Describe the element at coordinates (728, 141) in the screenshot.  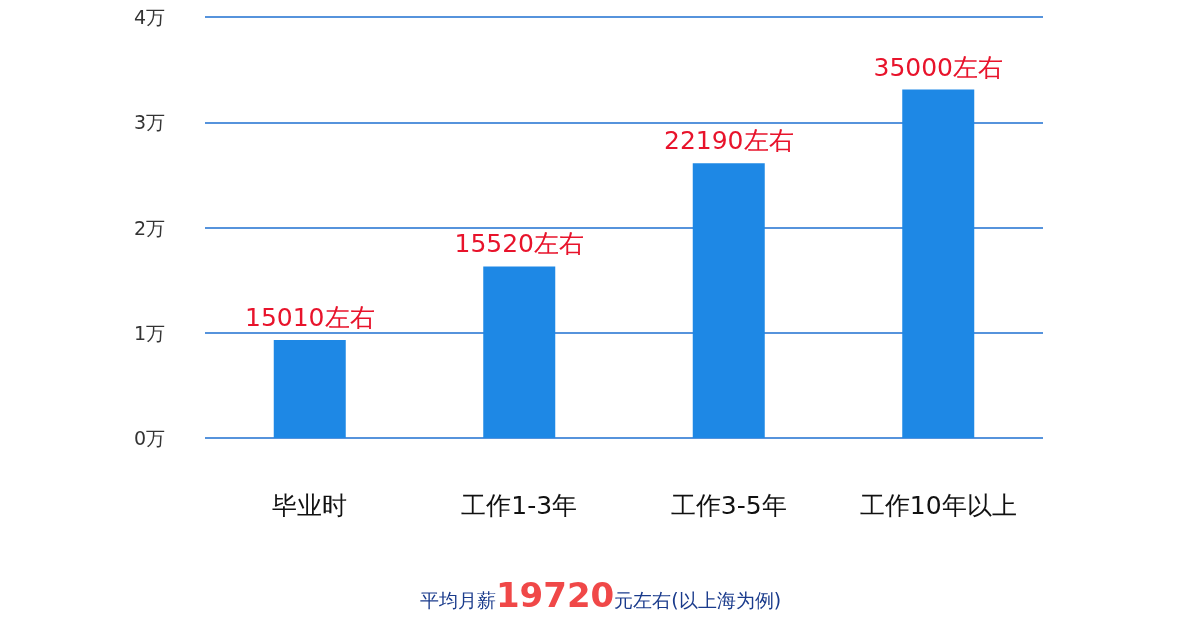
I see `annotation: 22190左右` at that location.